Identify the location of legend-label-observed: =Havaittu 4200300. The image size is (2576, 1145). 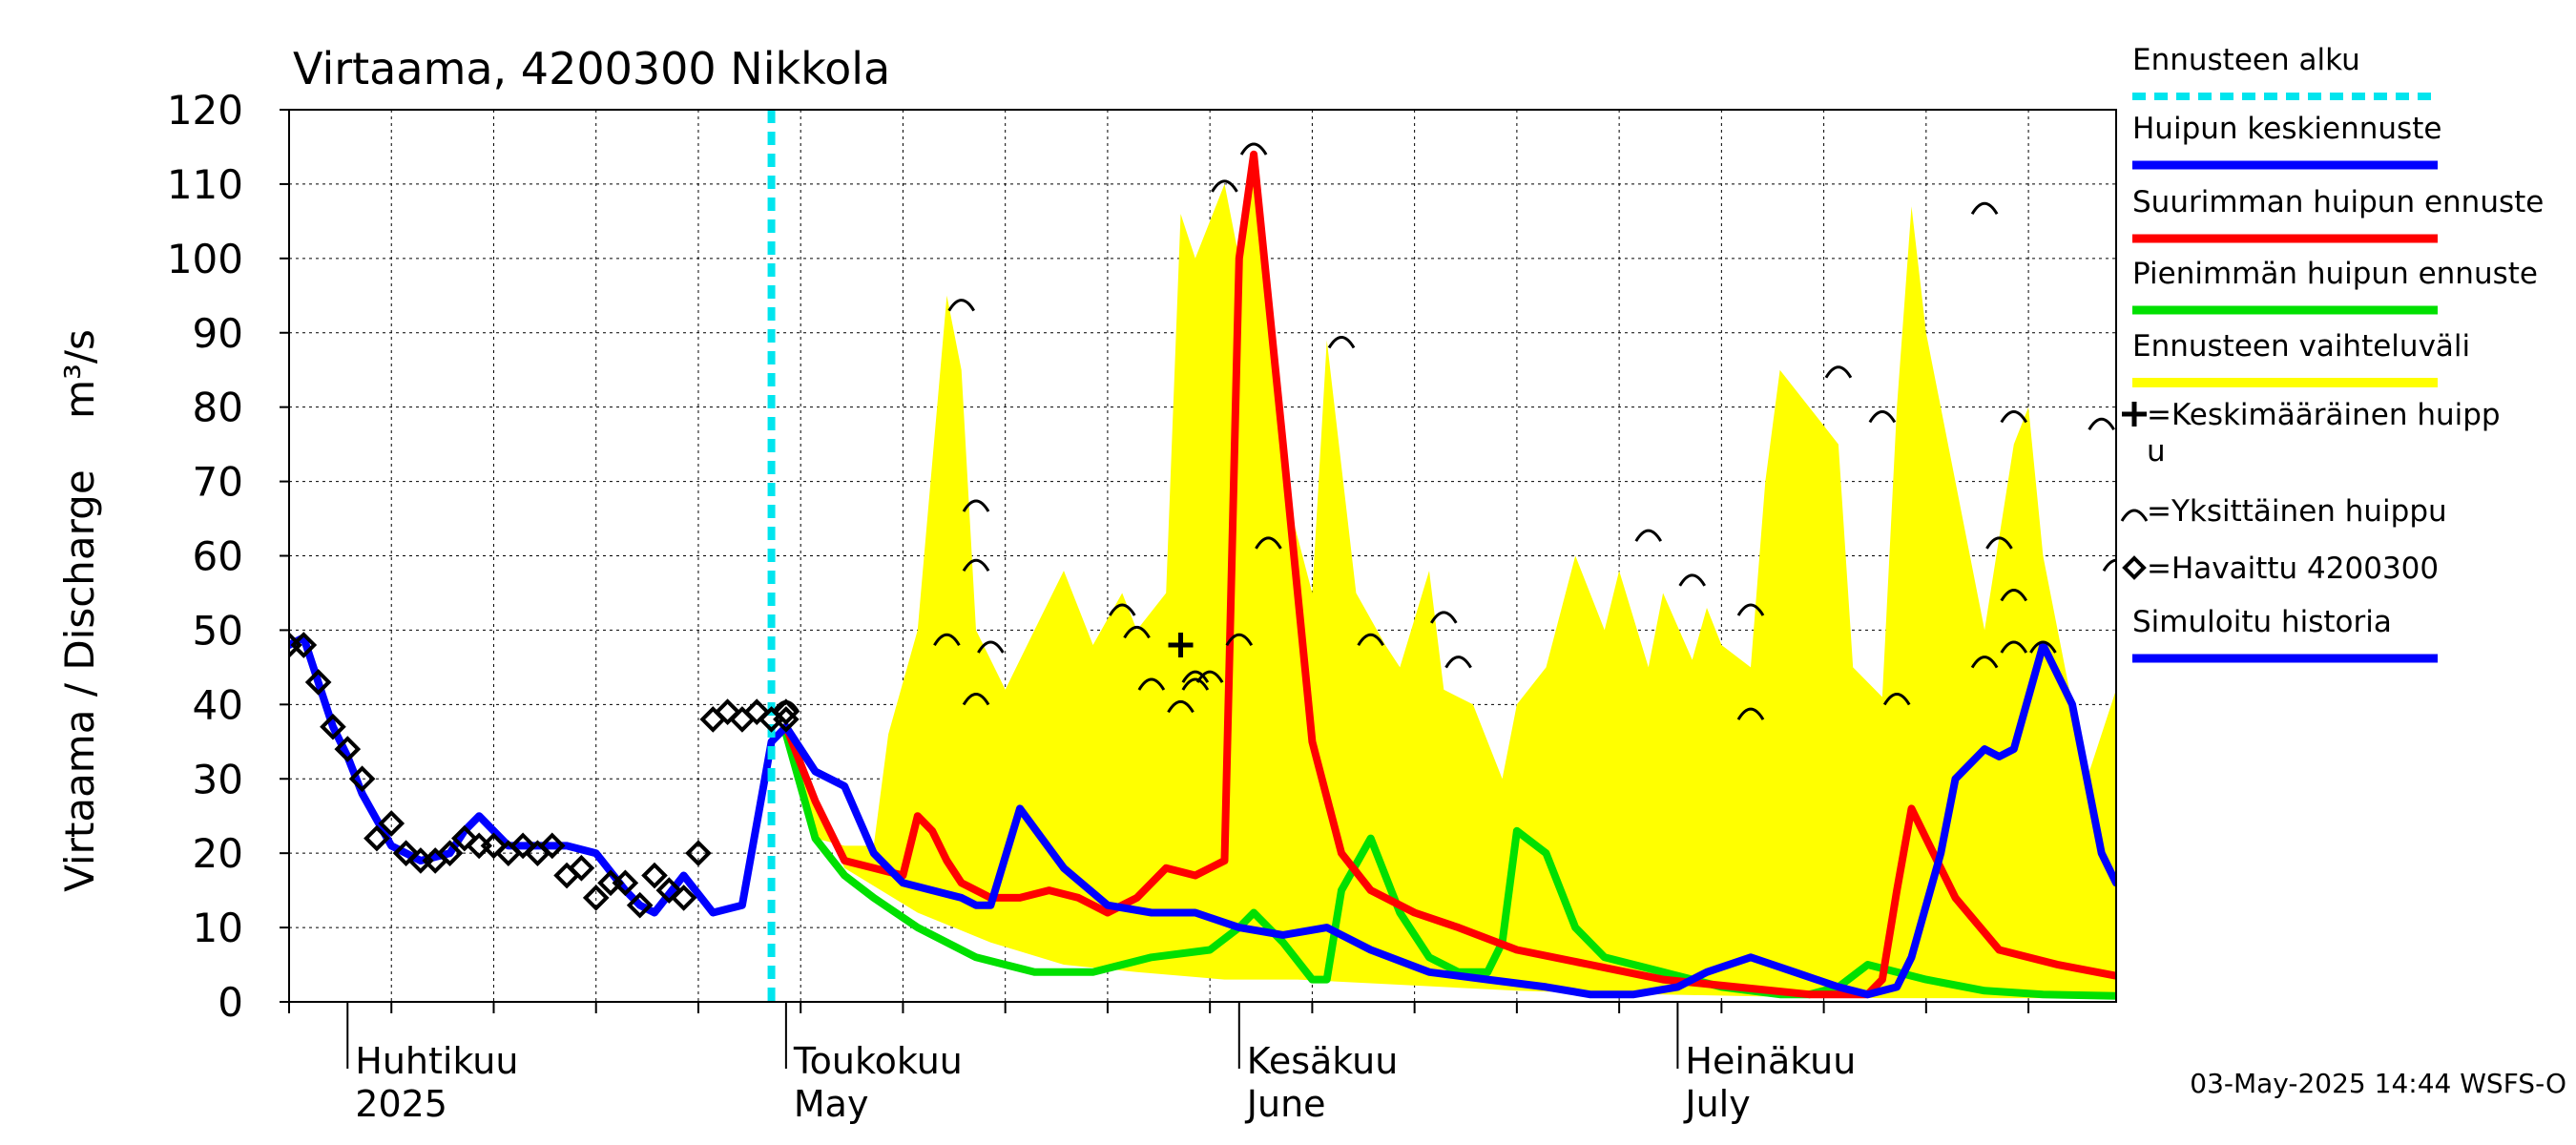
(2293, 569).